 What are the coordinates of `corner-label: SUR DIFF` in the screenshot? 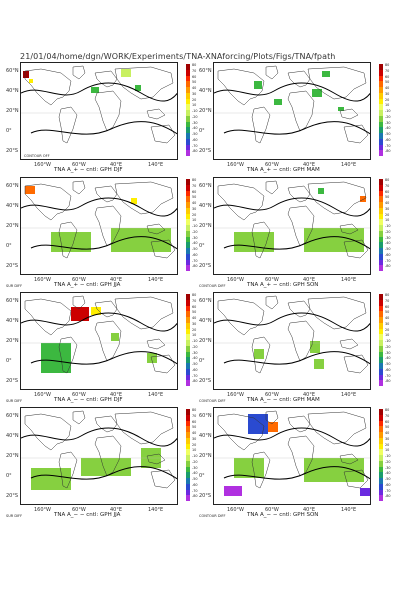 It's located at (14, 286).